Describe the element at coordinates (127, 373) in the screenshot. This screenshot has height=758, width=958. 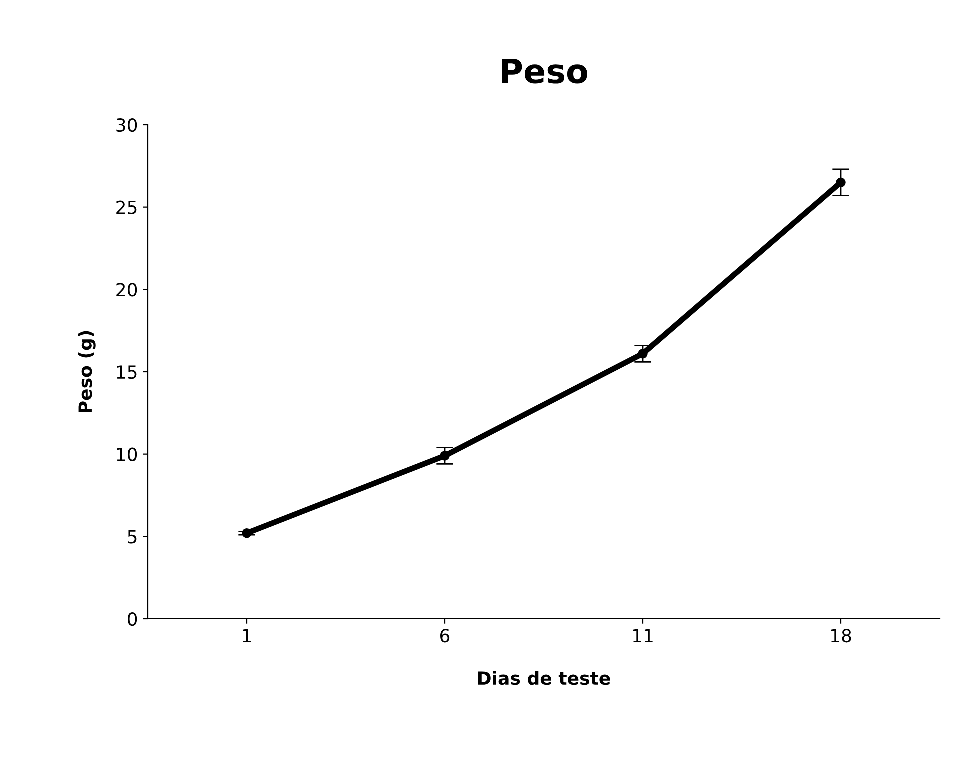
I see `y-tick-label: 15` at that location.